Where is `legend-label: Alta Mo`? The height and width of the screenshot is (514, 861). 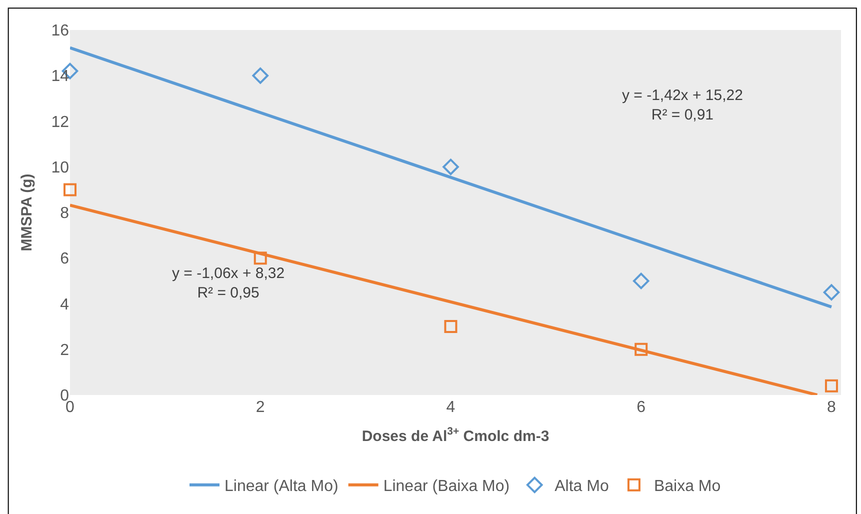
legend-label: Alta Mo is located at coordinates (581, 487).